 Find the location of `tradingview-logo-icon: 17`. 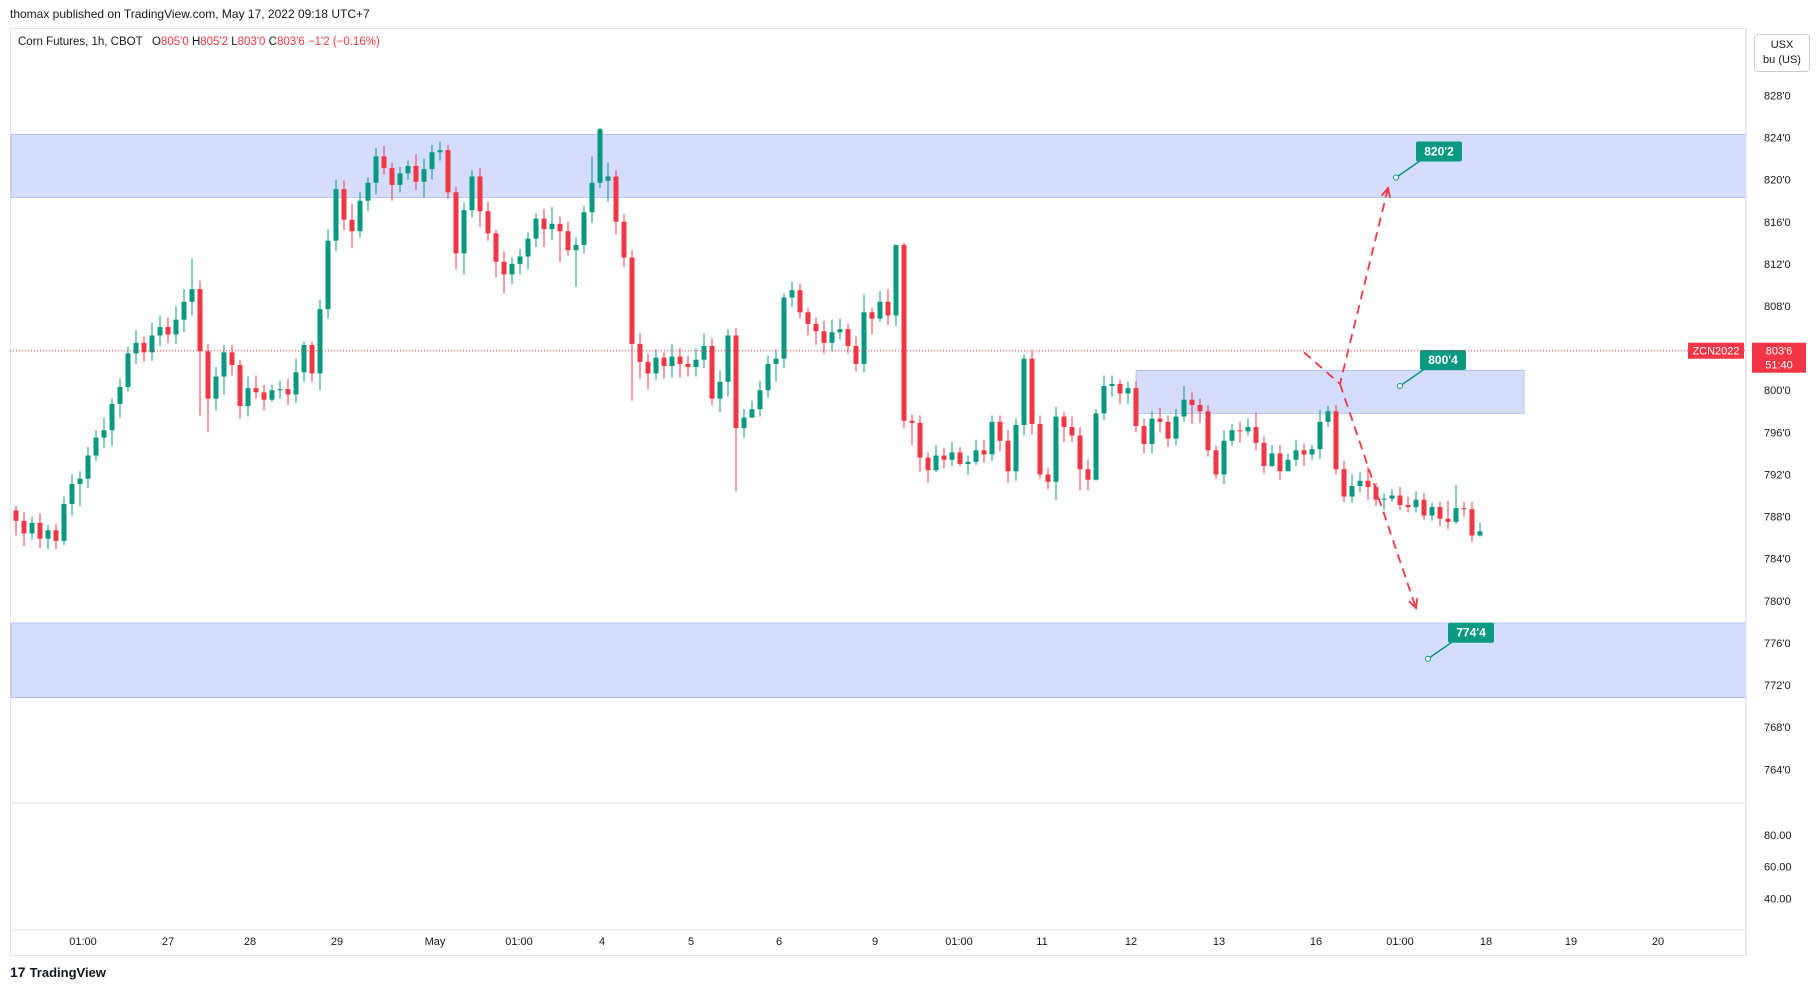

tradingview-logo-icon: 17 is located at coordinates (18, 972).